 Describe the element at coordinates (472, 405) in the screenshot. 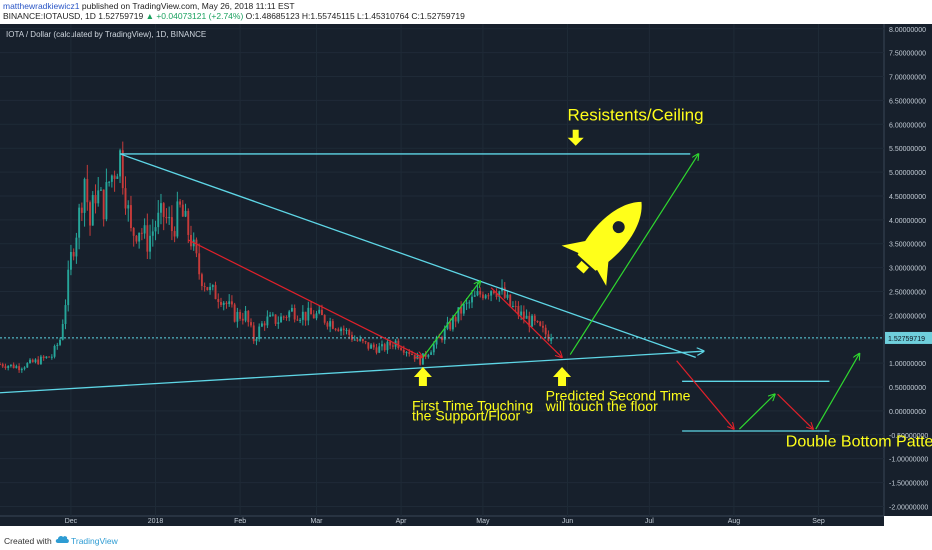

I see `first-touch-label-1: First Time Touching` at that location.